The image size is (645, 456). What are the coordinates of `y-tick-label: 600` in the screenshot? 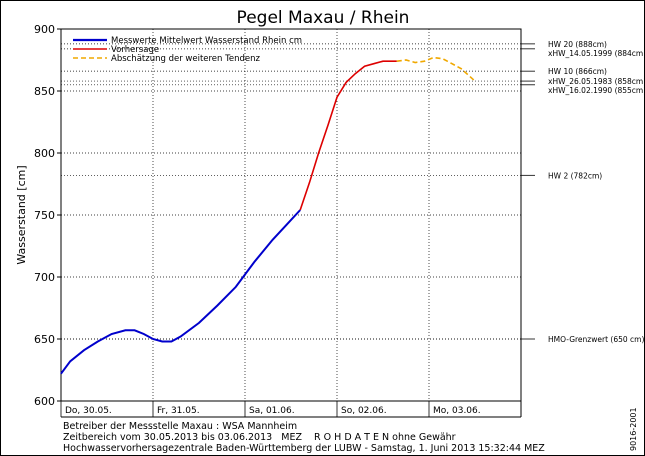 It's located at (44, 401).